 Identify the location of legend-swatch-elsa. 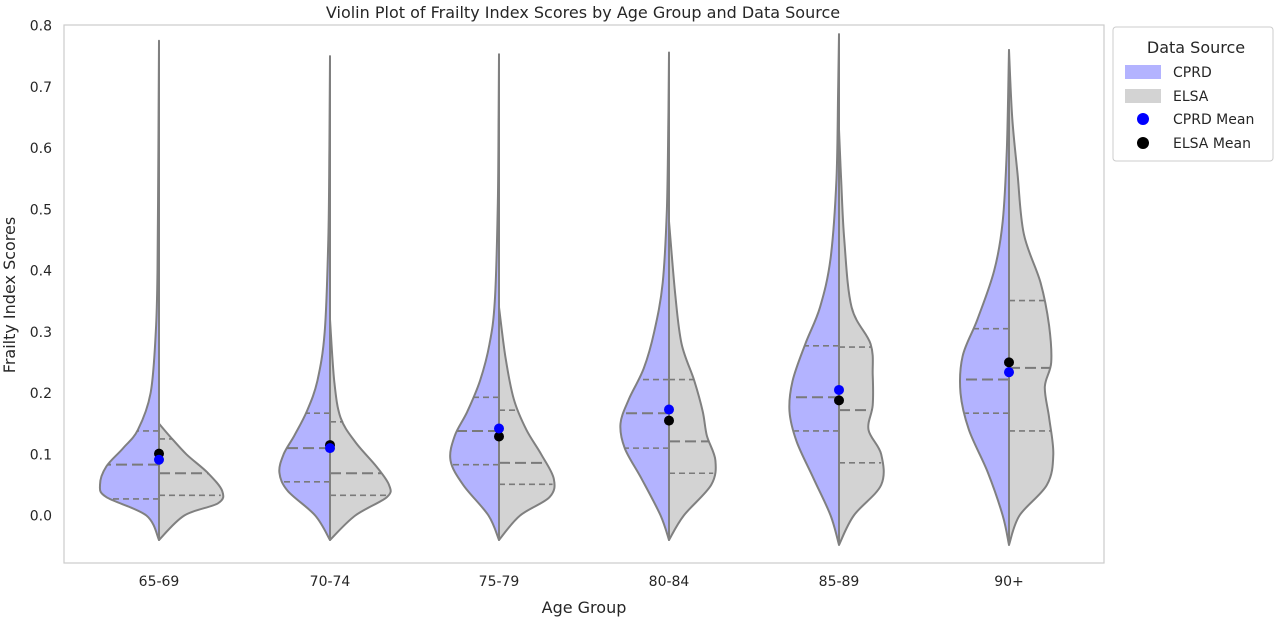
(1143, 96).